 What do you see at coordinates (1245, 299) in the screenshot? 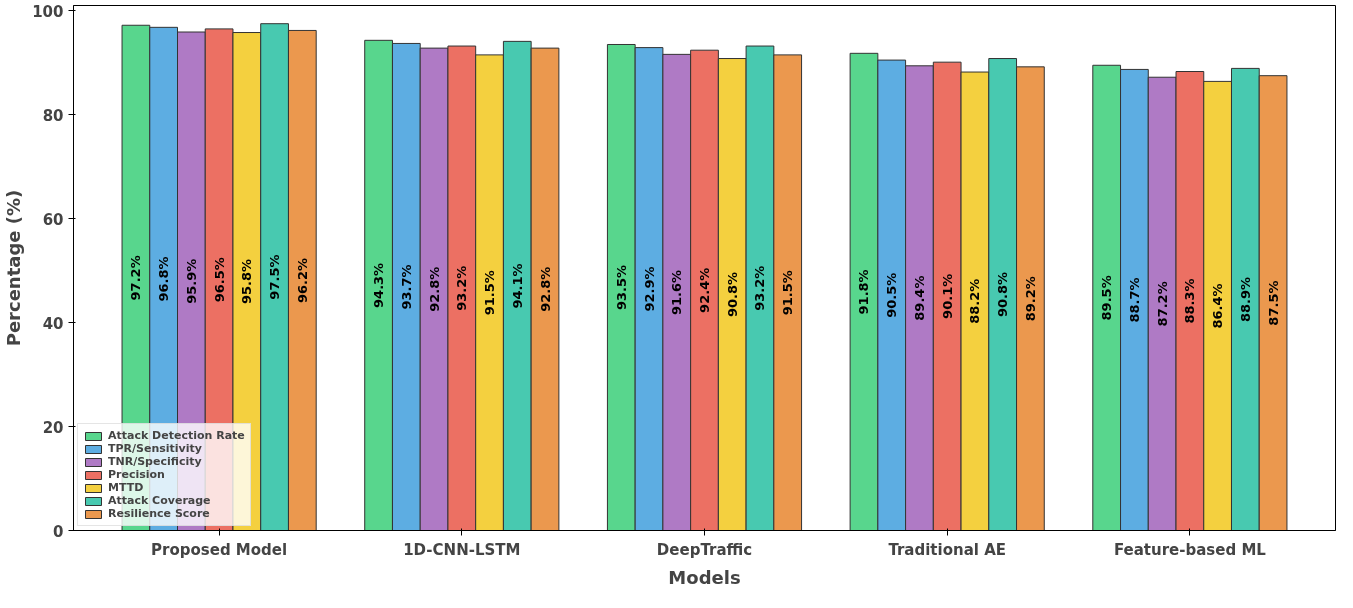
I see `data-label: 88.9%` at bounding box center [1245, 299].